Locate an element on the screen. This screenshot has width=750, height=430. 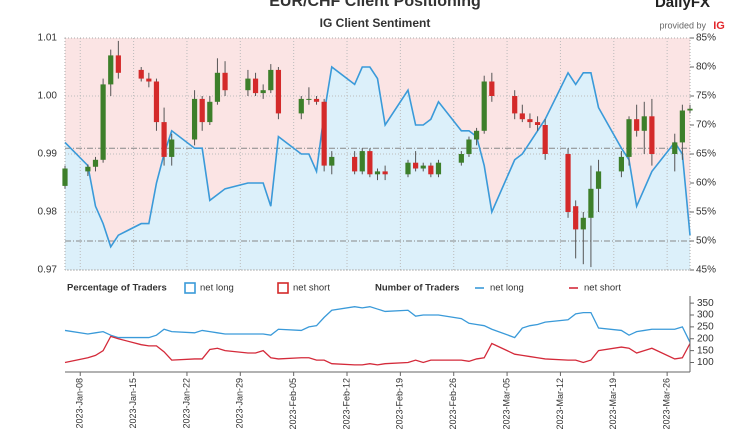
x-tick-label: 2023-Jan-29 is located at coordinates (240, 403).